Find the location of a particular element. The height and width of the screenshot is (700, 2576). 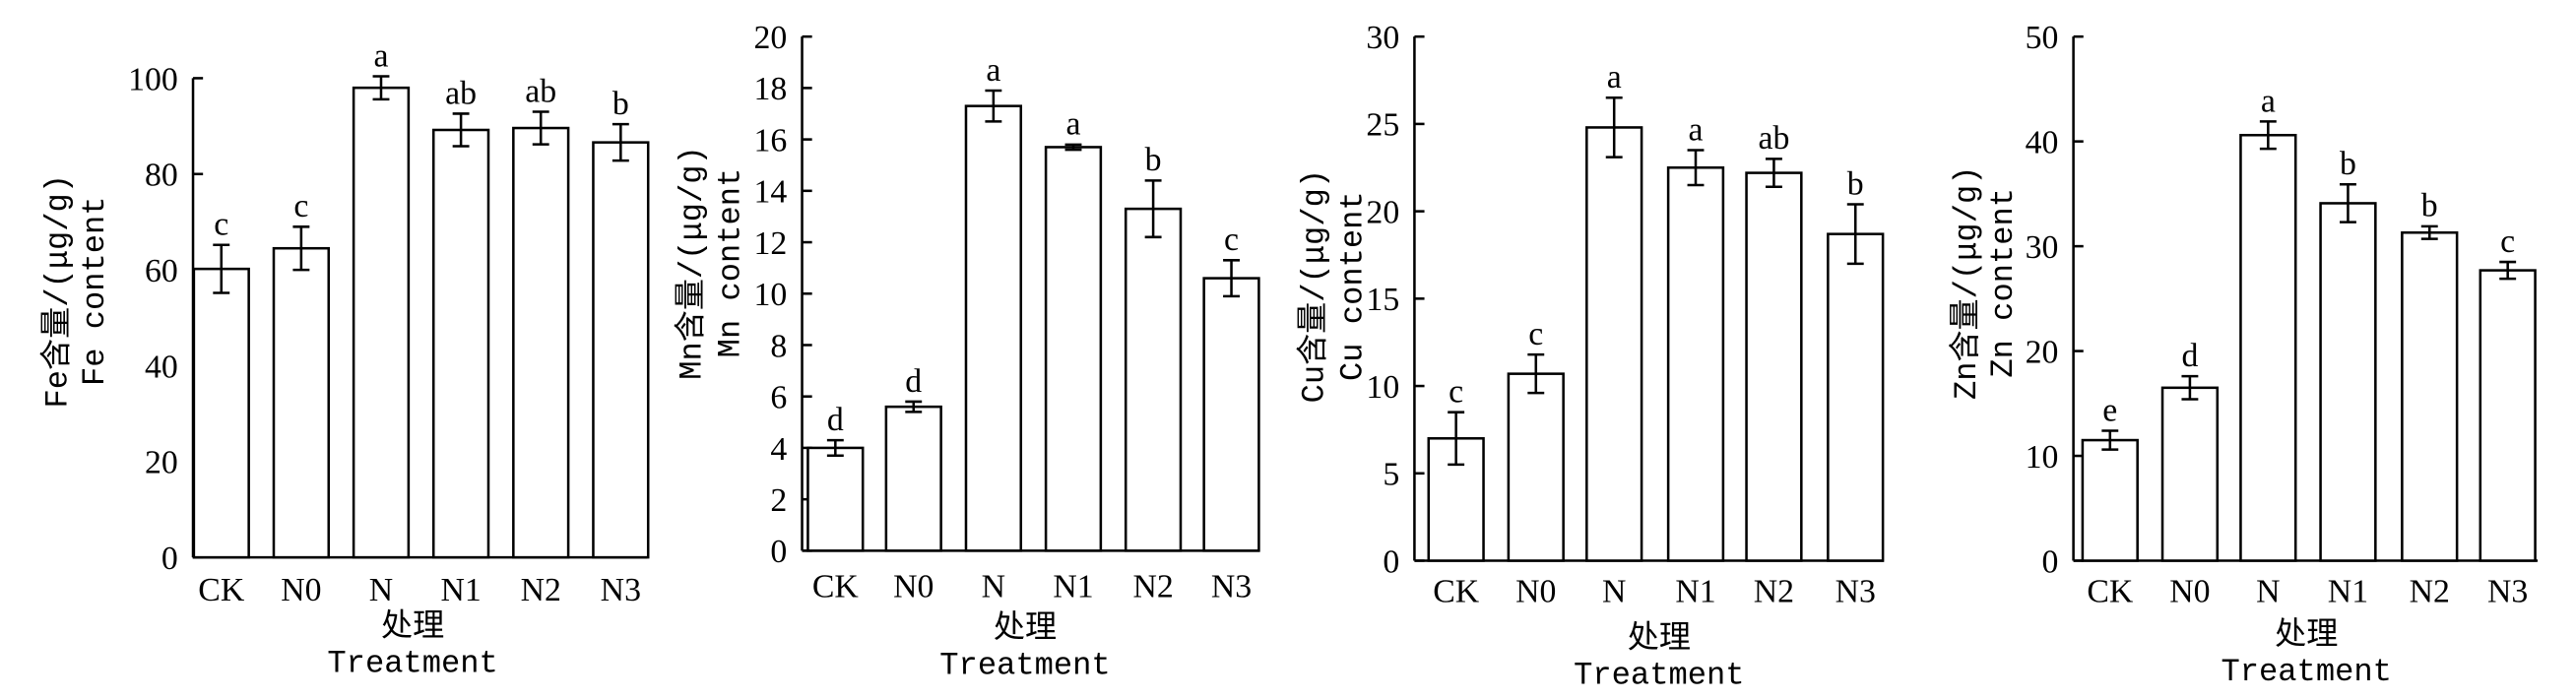

y-tick-label: 10 is located at coordinates (771, 295).